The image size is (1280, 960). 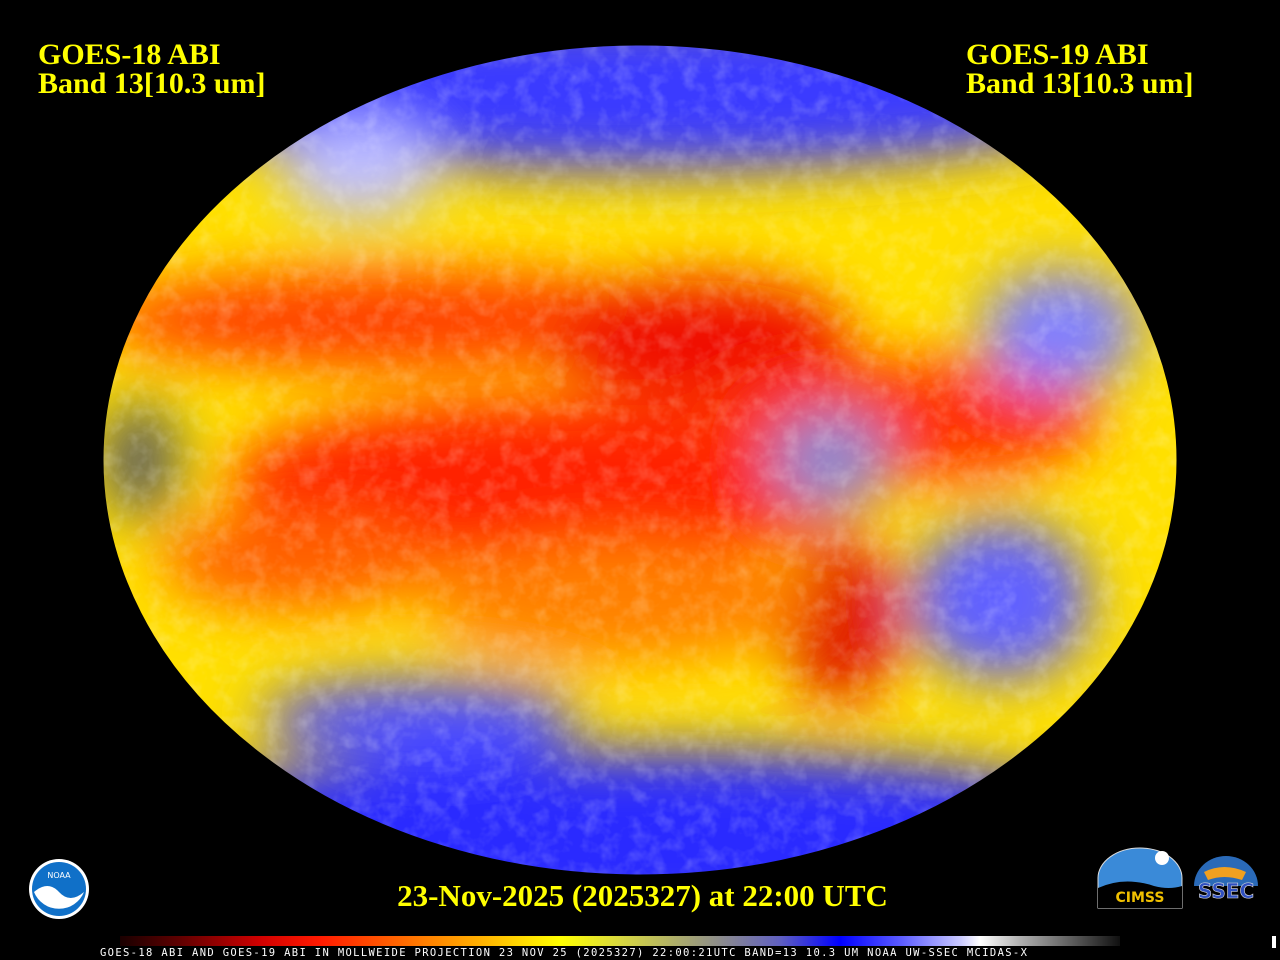 I want to click on svg-text: CIMSS, so click(x=1140, y=898).